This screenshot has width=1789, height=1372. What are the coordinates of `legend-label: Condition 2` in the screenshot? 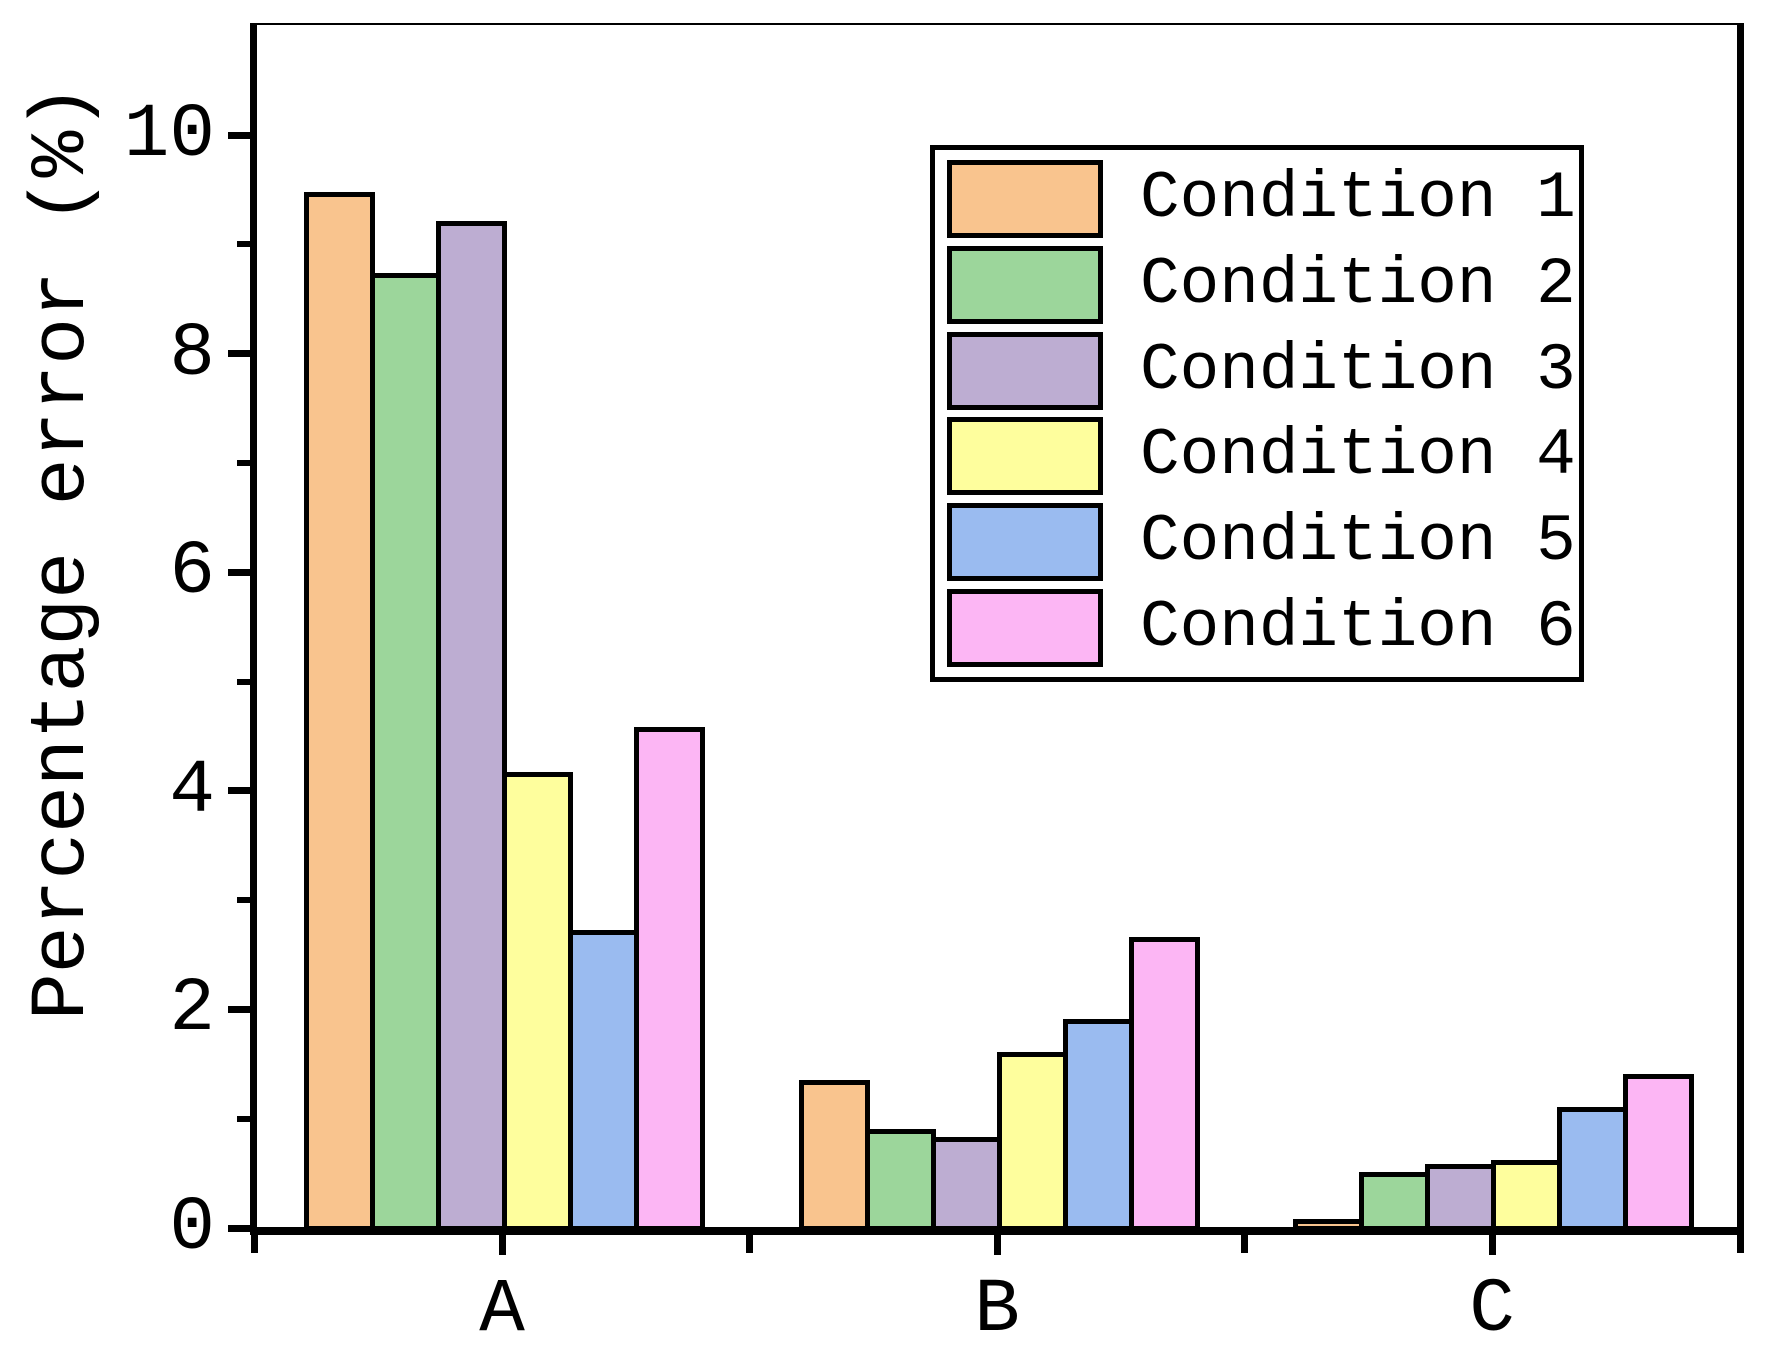 It's located at (1358, 284).